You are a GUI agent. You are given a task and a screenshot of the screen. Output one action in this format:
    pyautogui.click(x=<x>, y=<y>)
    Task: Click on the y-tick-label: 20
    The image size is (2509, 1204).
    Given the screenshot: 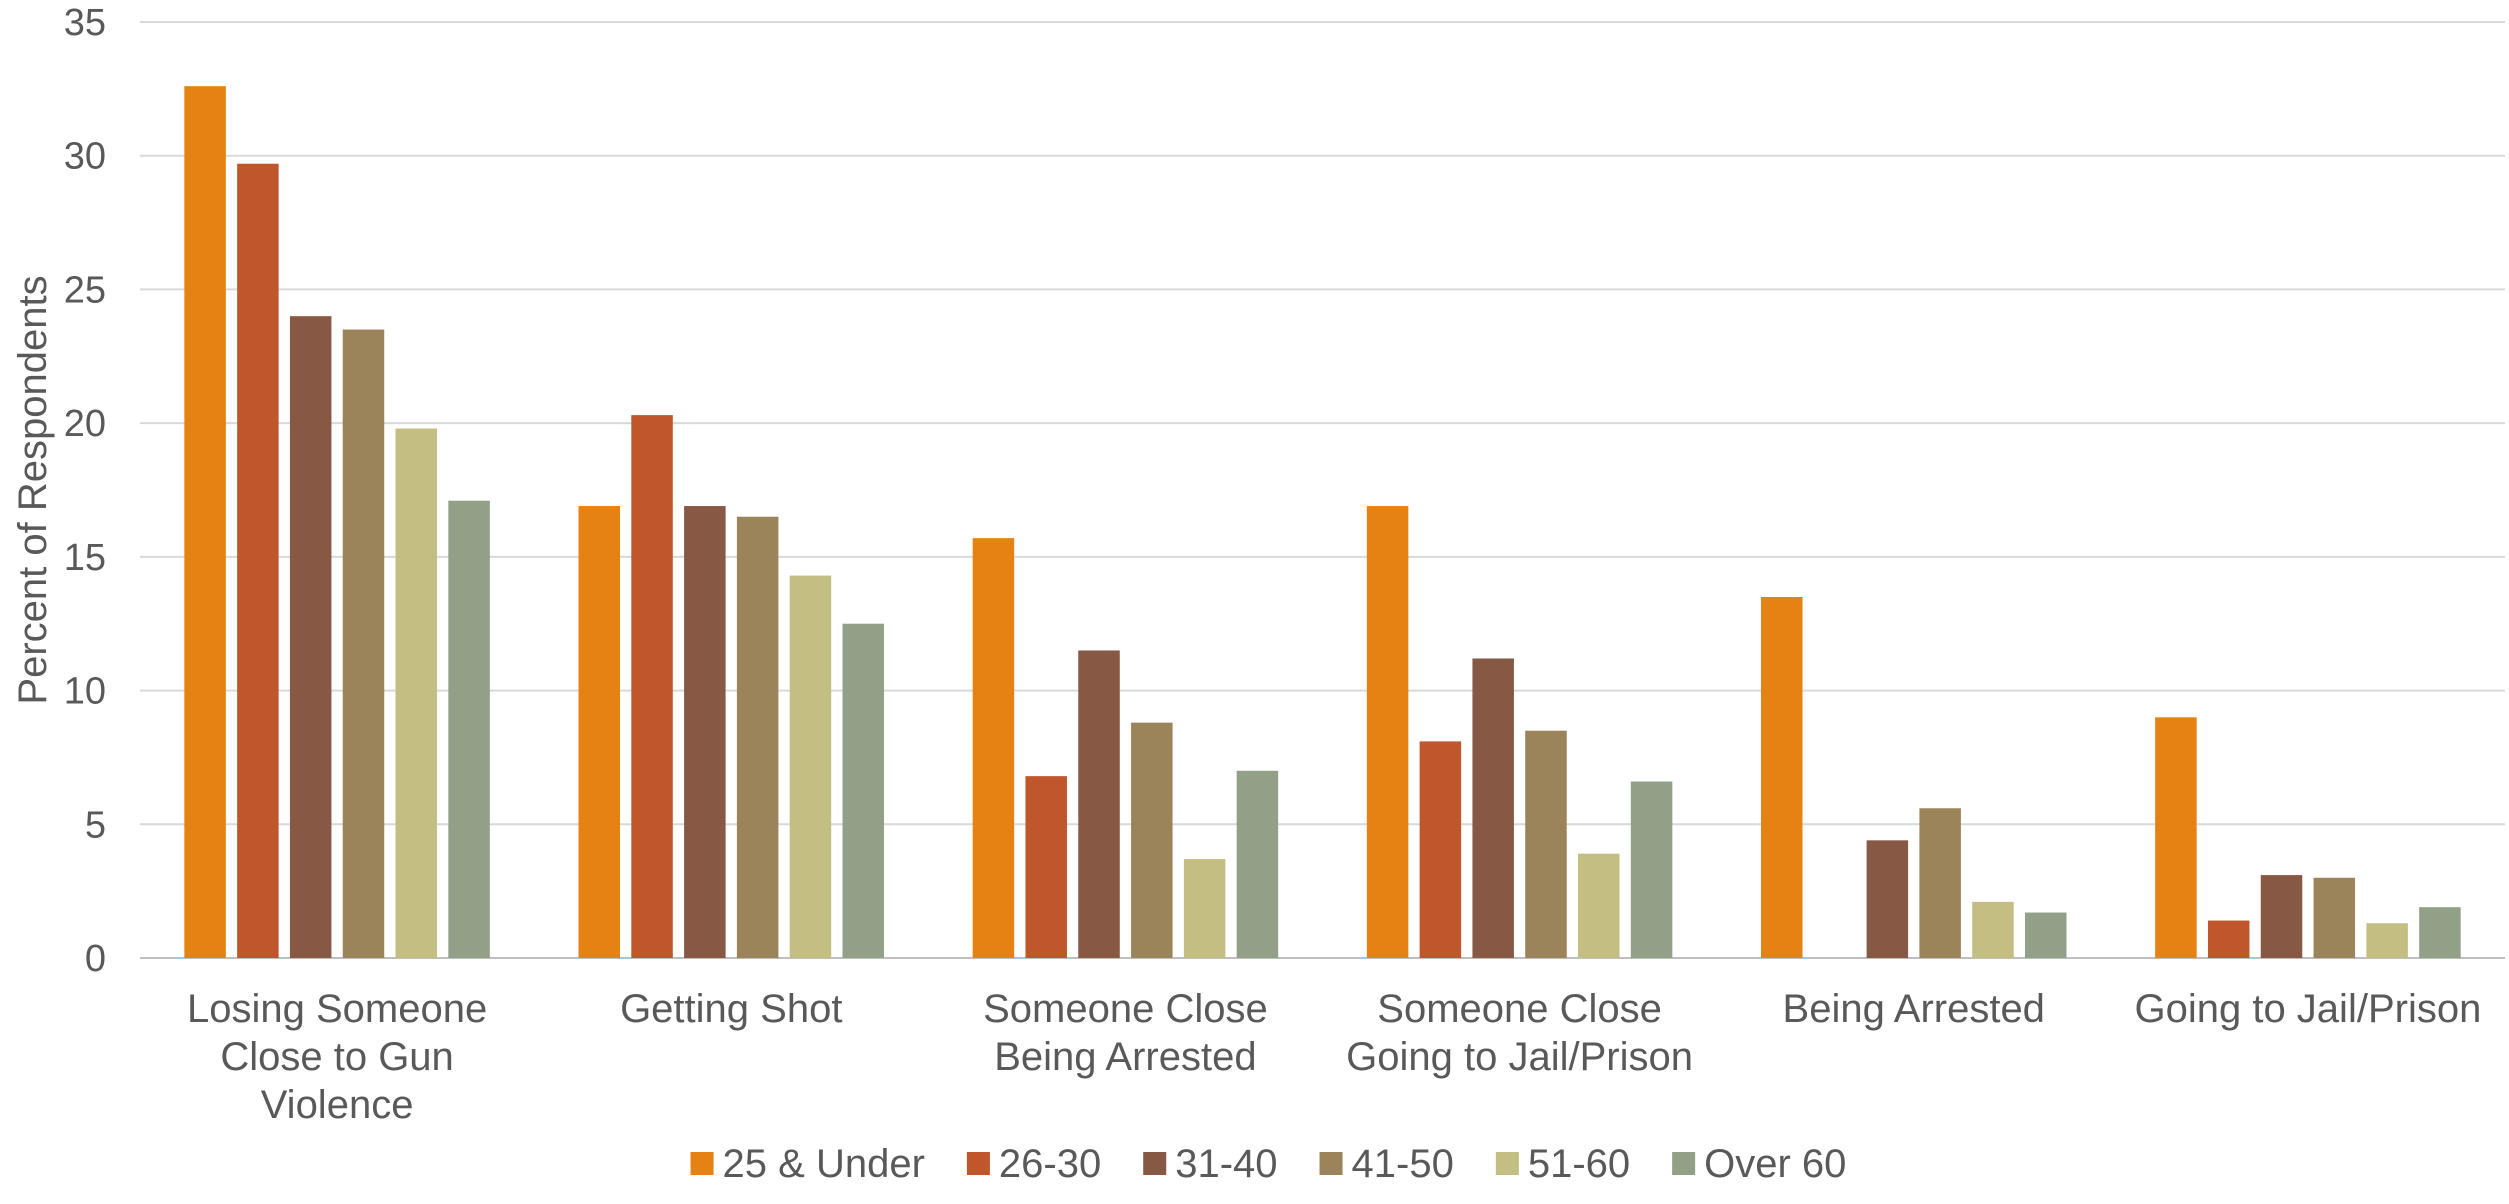 What is the action you would take?
    pyautogui.click(x=85, y=424)
    